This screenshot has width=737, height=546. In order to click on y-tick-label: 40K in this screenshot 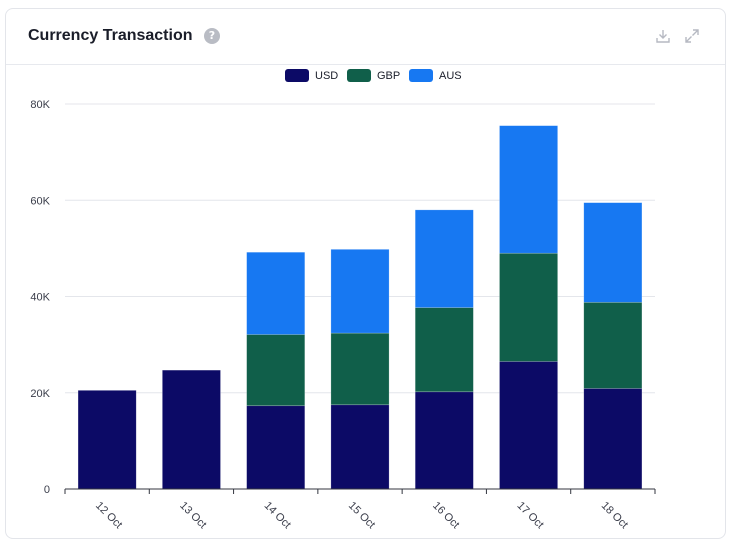, I will do `click(40, 298)`.